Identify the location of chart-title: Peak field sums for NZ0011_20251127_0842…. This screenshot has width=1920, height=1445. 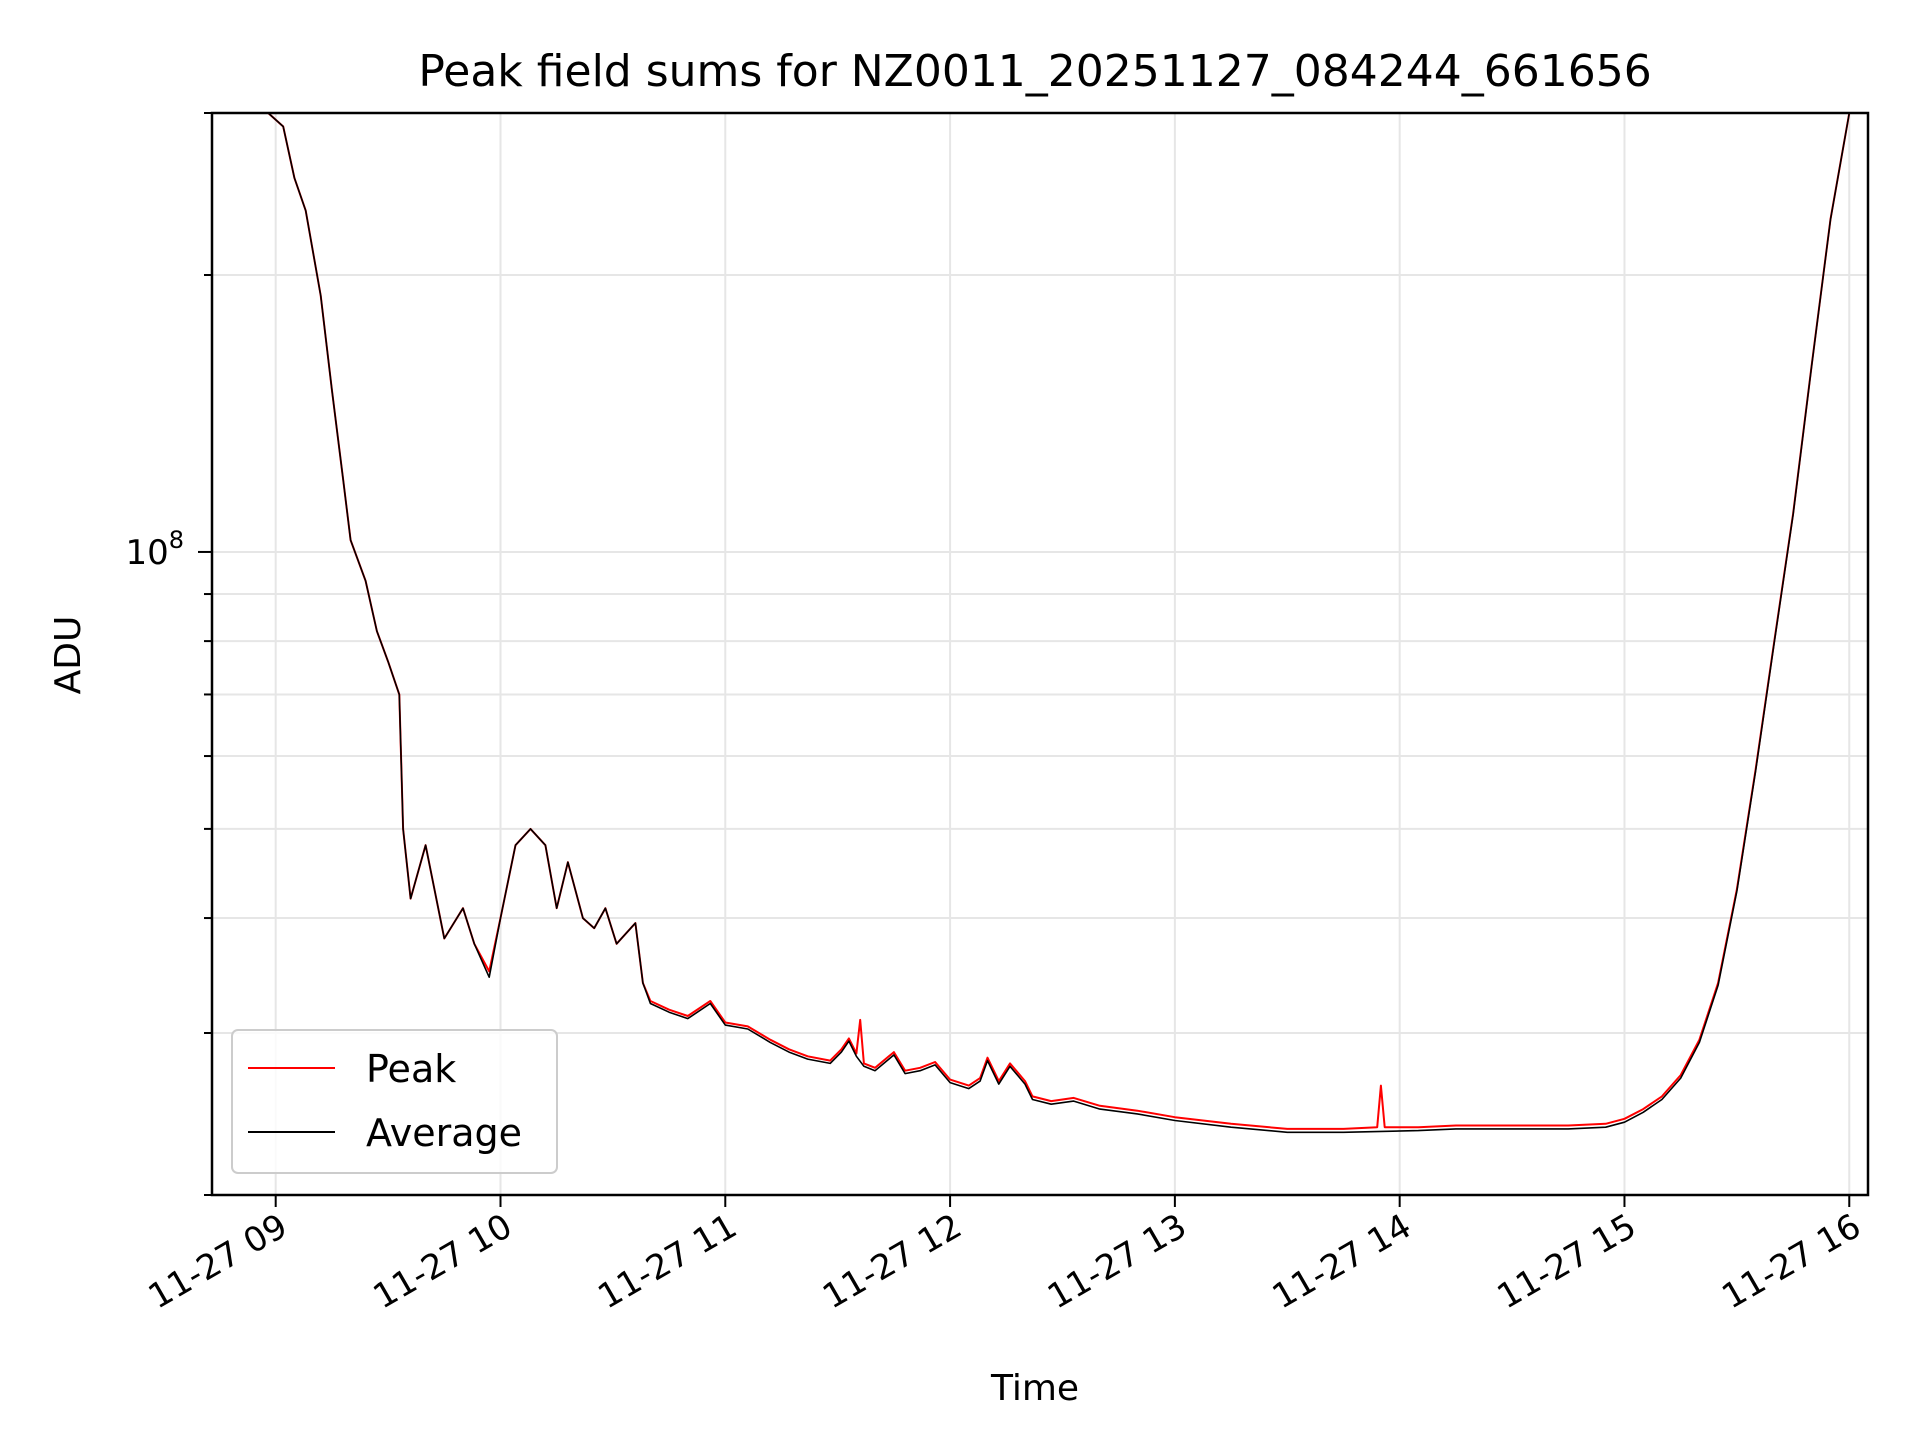
(1034, 71).